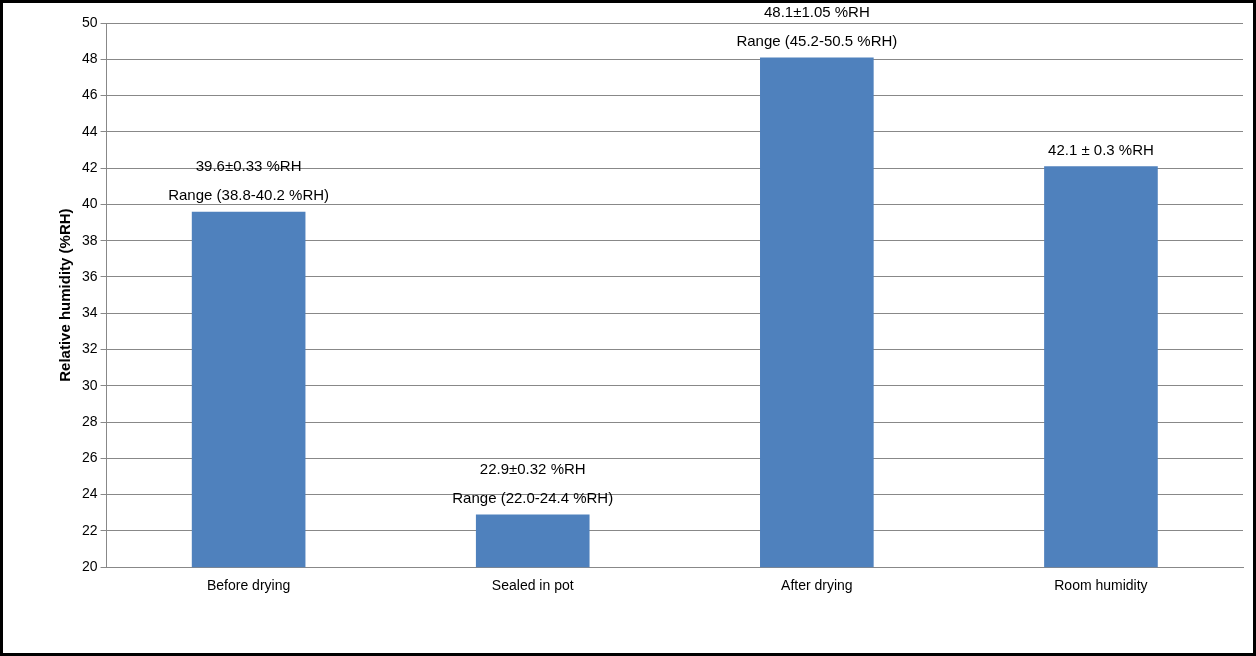 This screenshot has width=1256, height=656. I want to click on x-tick-label: Before drying, so click(248, 585).